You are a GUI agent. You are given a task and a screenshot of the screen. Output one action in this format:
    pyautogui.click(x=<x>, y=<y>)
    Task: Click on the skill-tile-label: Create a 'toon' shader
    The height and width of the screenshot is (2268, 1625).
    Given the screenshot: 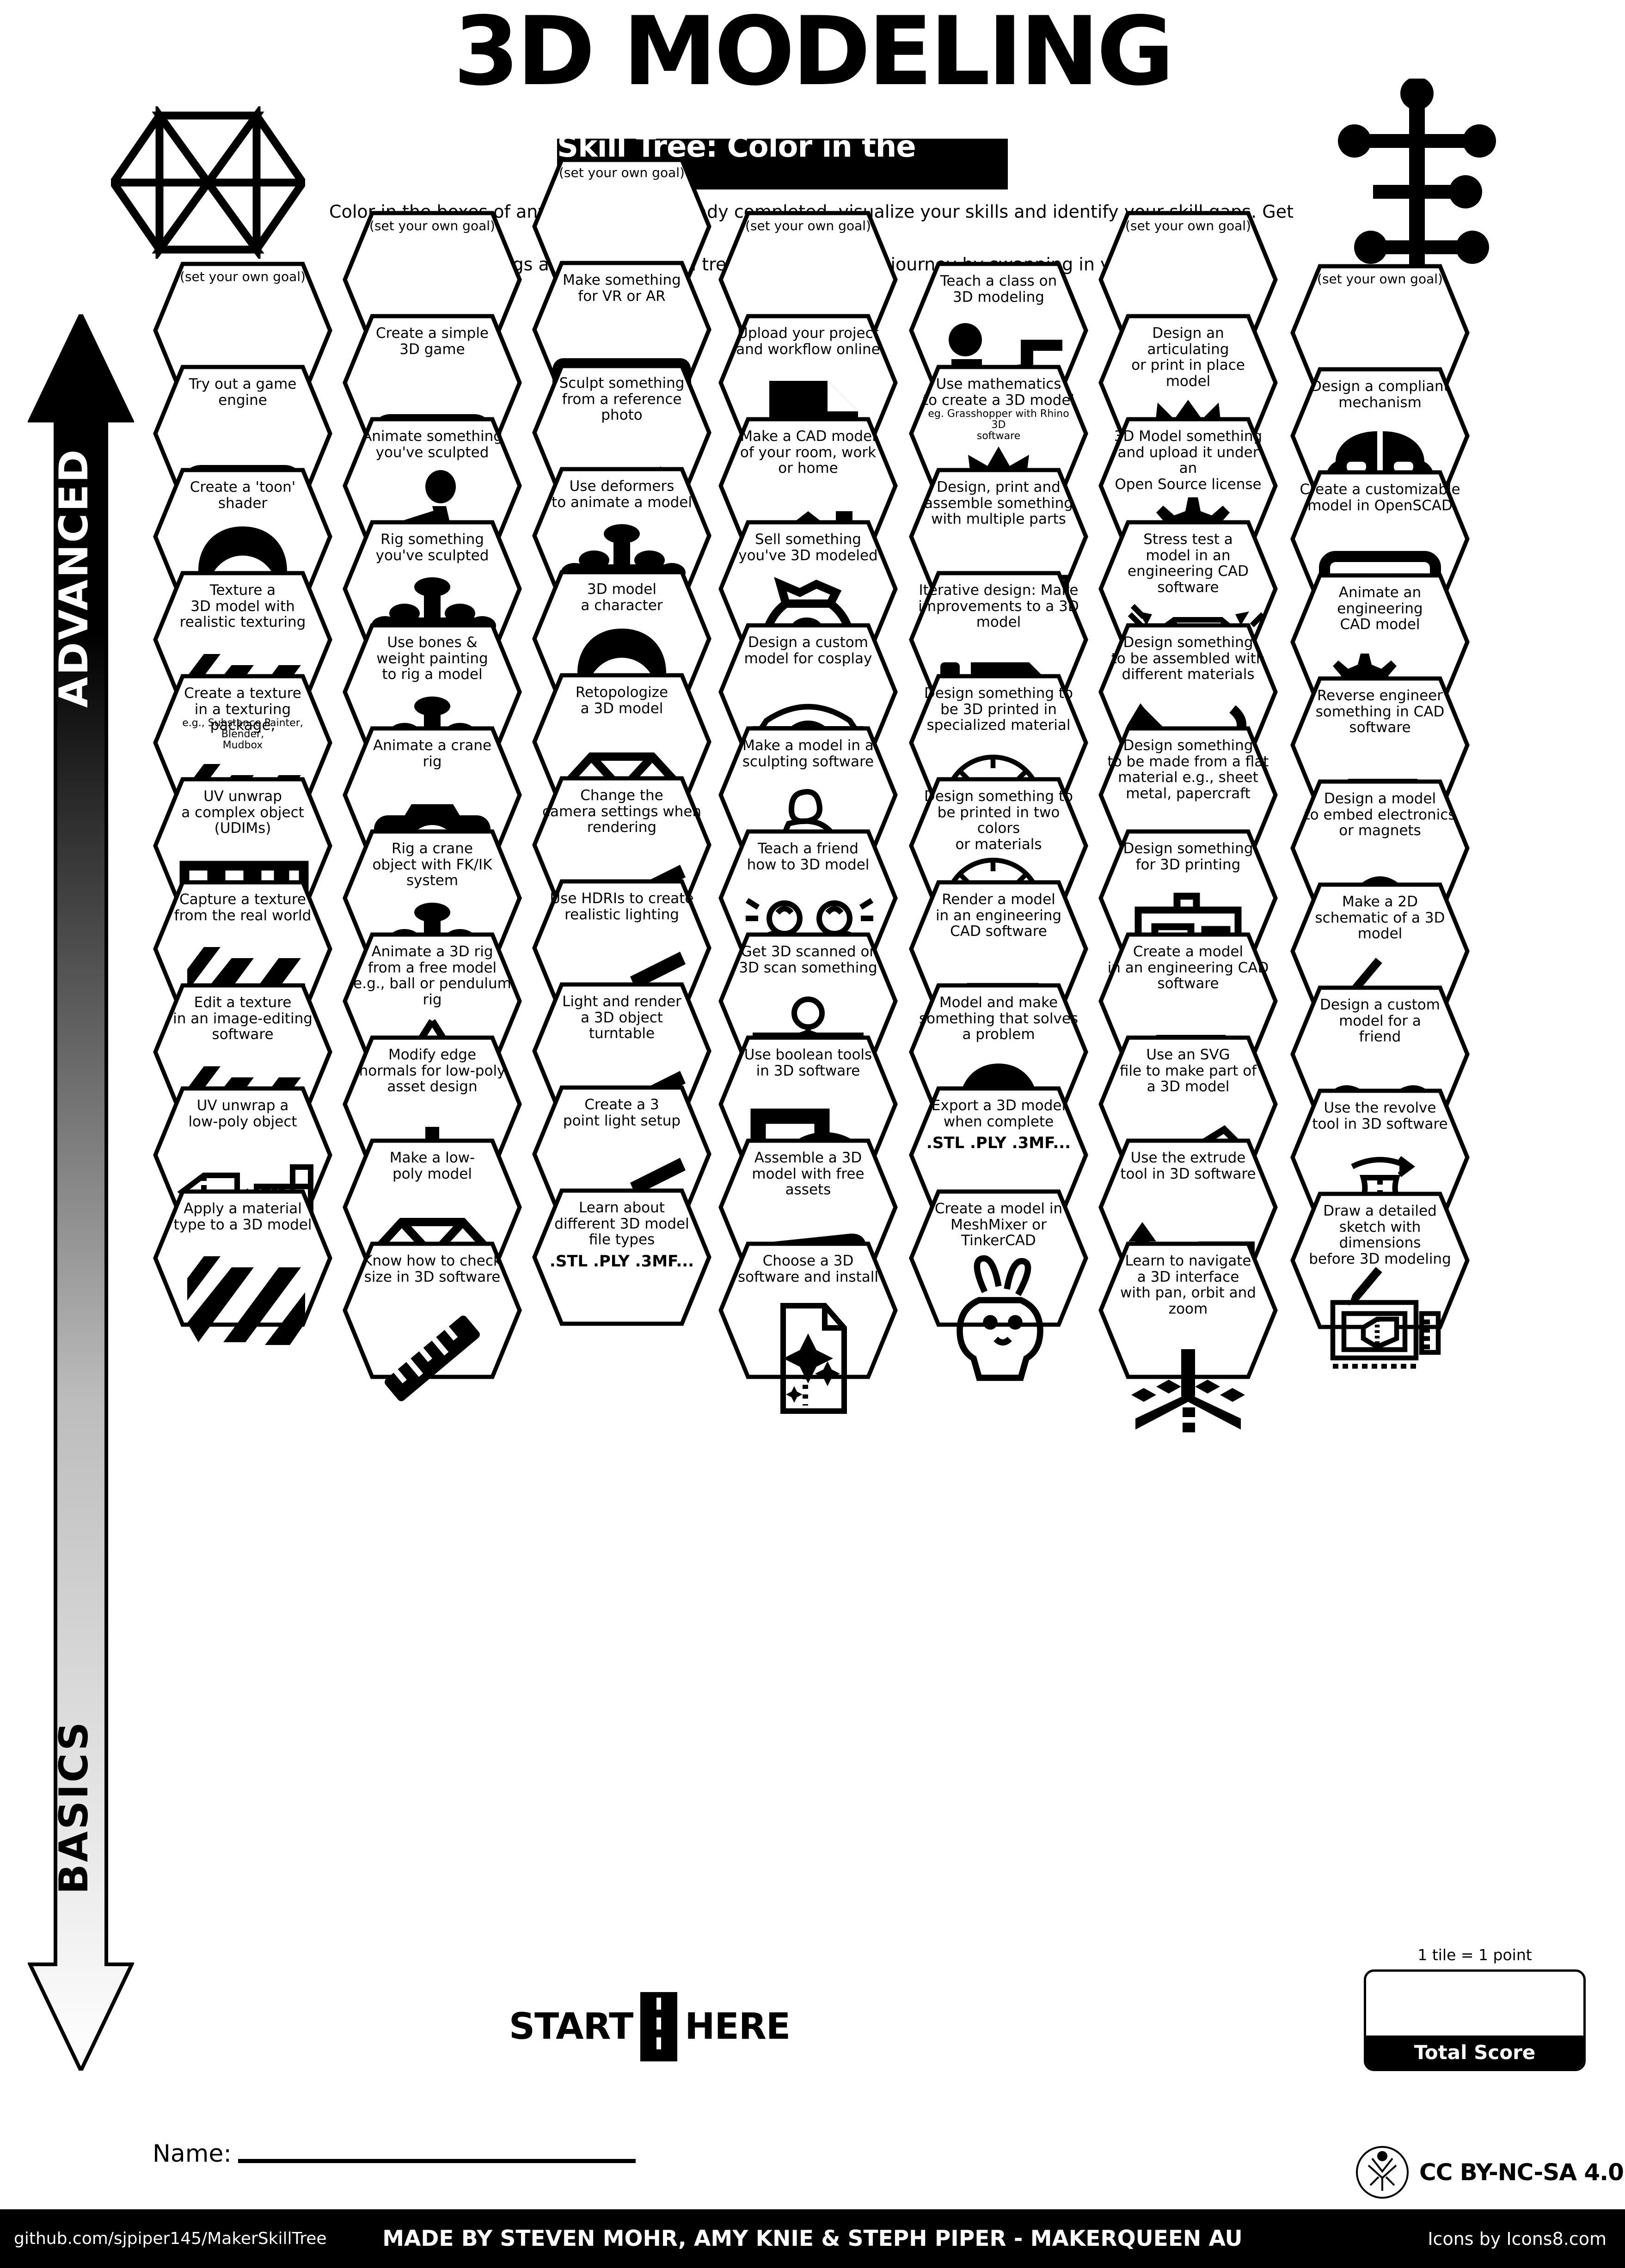 What is the action you would take?
    pyautogui.click(x=243, y=495)
    